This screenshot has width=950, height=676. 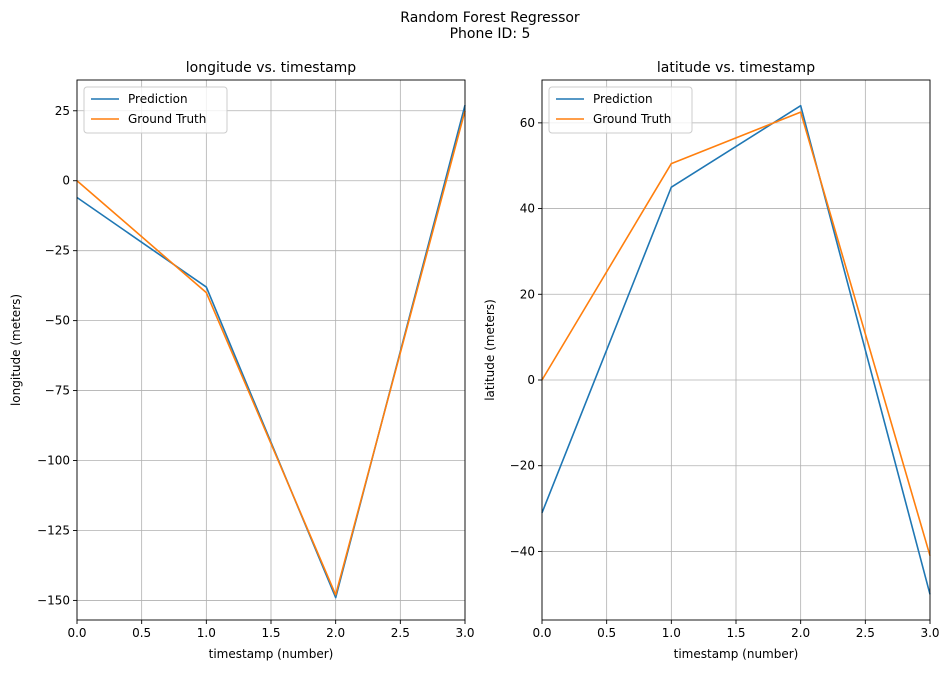 What do you see at coordinates (527, 123) in the screenshot?
I see `latitude-ytick-label: 60` at bounding box center [527, 123].